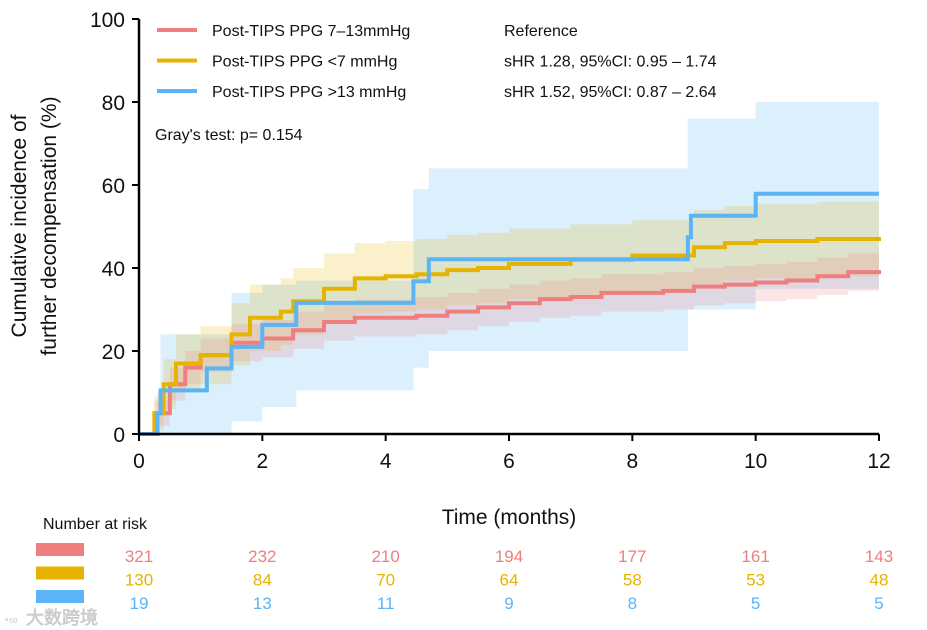  I want to click on y-tick-label: 100, so click(107, 20).